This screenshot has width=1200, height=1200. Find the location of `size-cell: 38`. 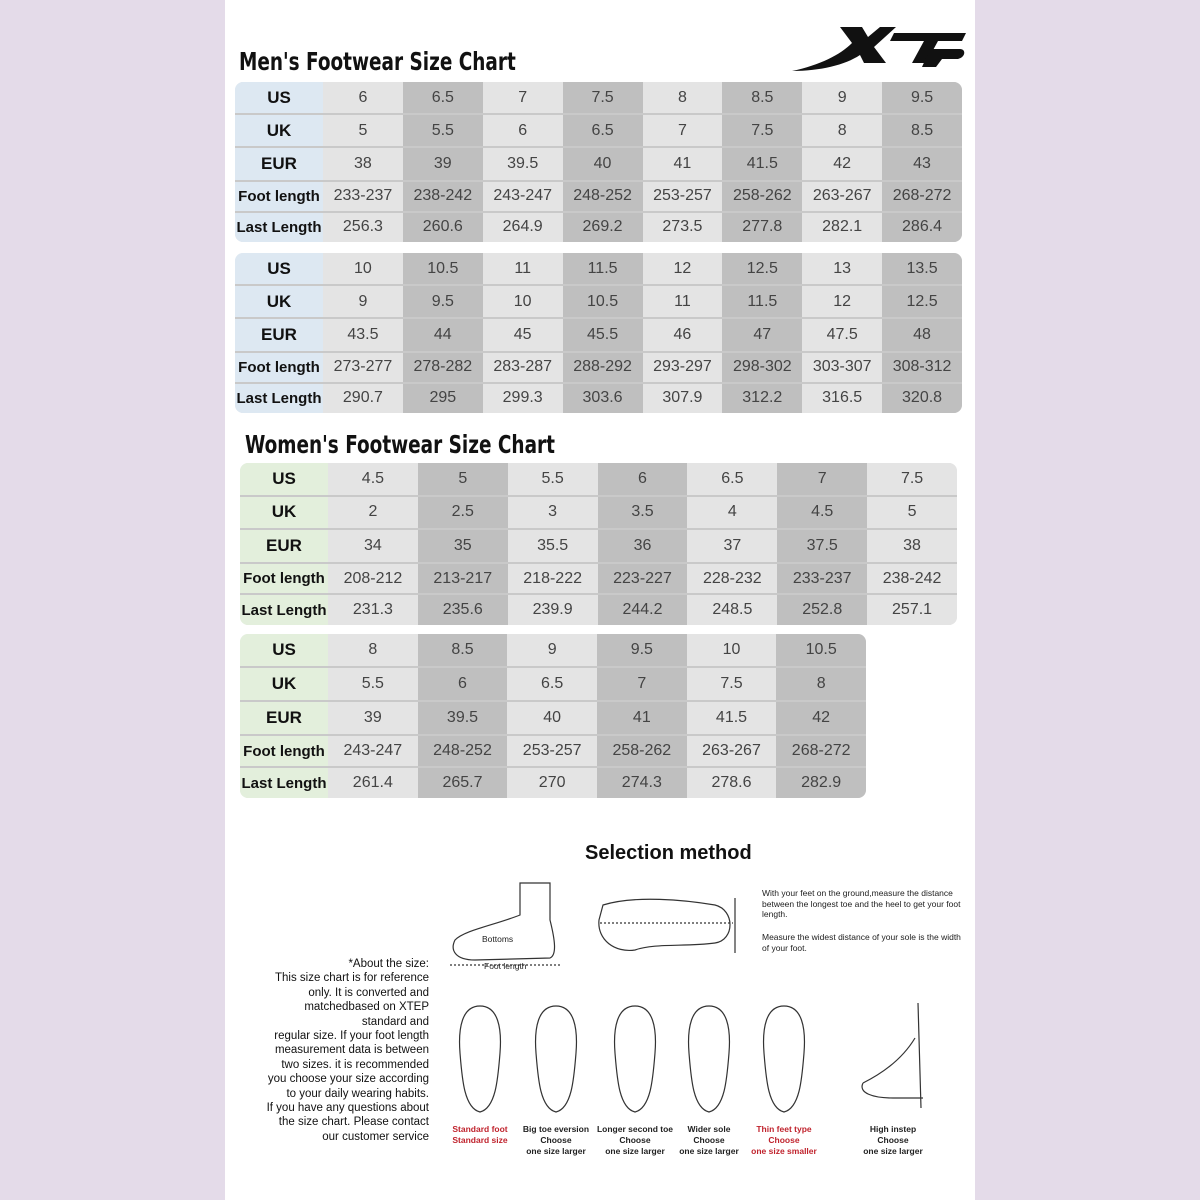

size-cell: 38 is located at coordinates (363, 165).